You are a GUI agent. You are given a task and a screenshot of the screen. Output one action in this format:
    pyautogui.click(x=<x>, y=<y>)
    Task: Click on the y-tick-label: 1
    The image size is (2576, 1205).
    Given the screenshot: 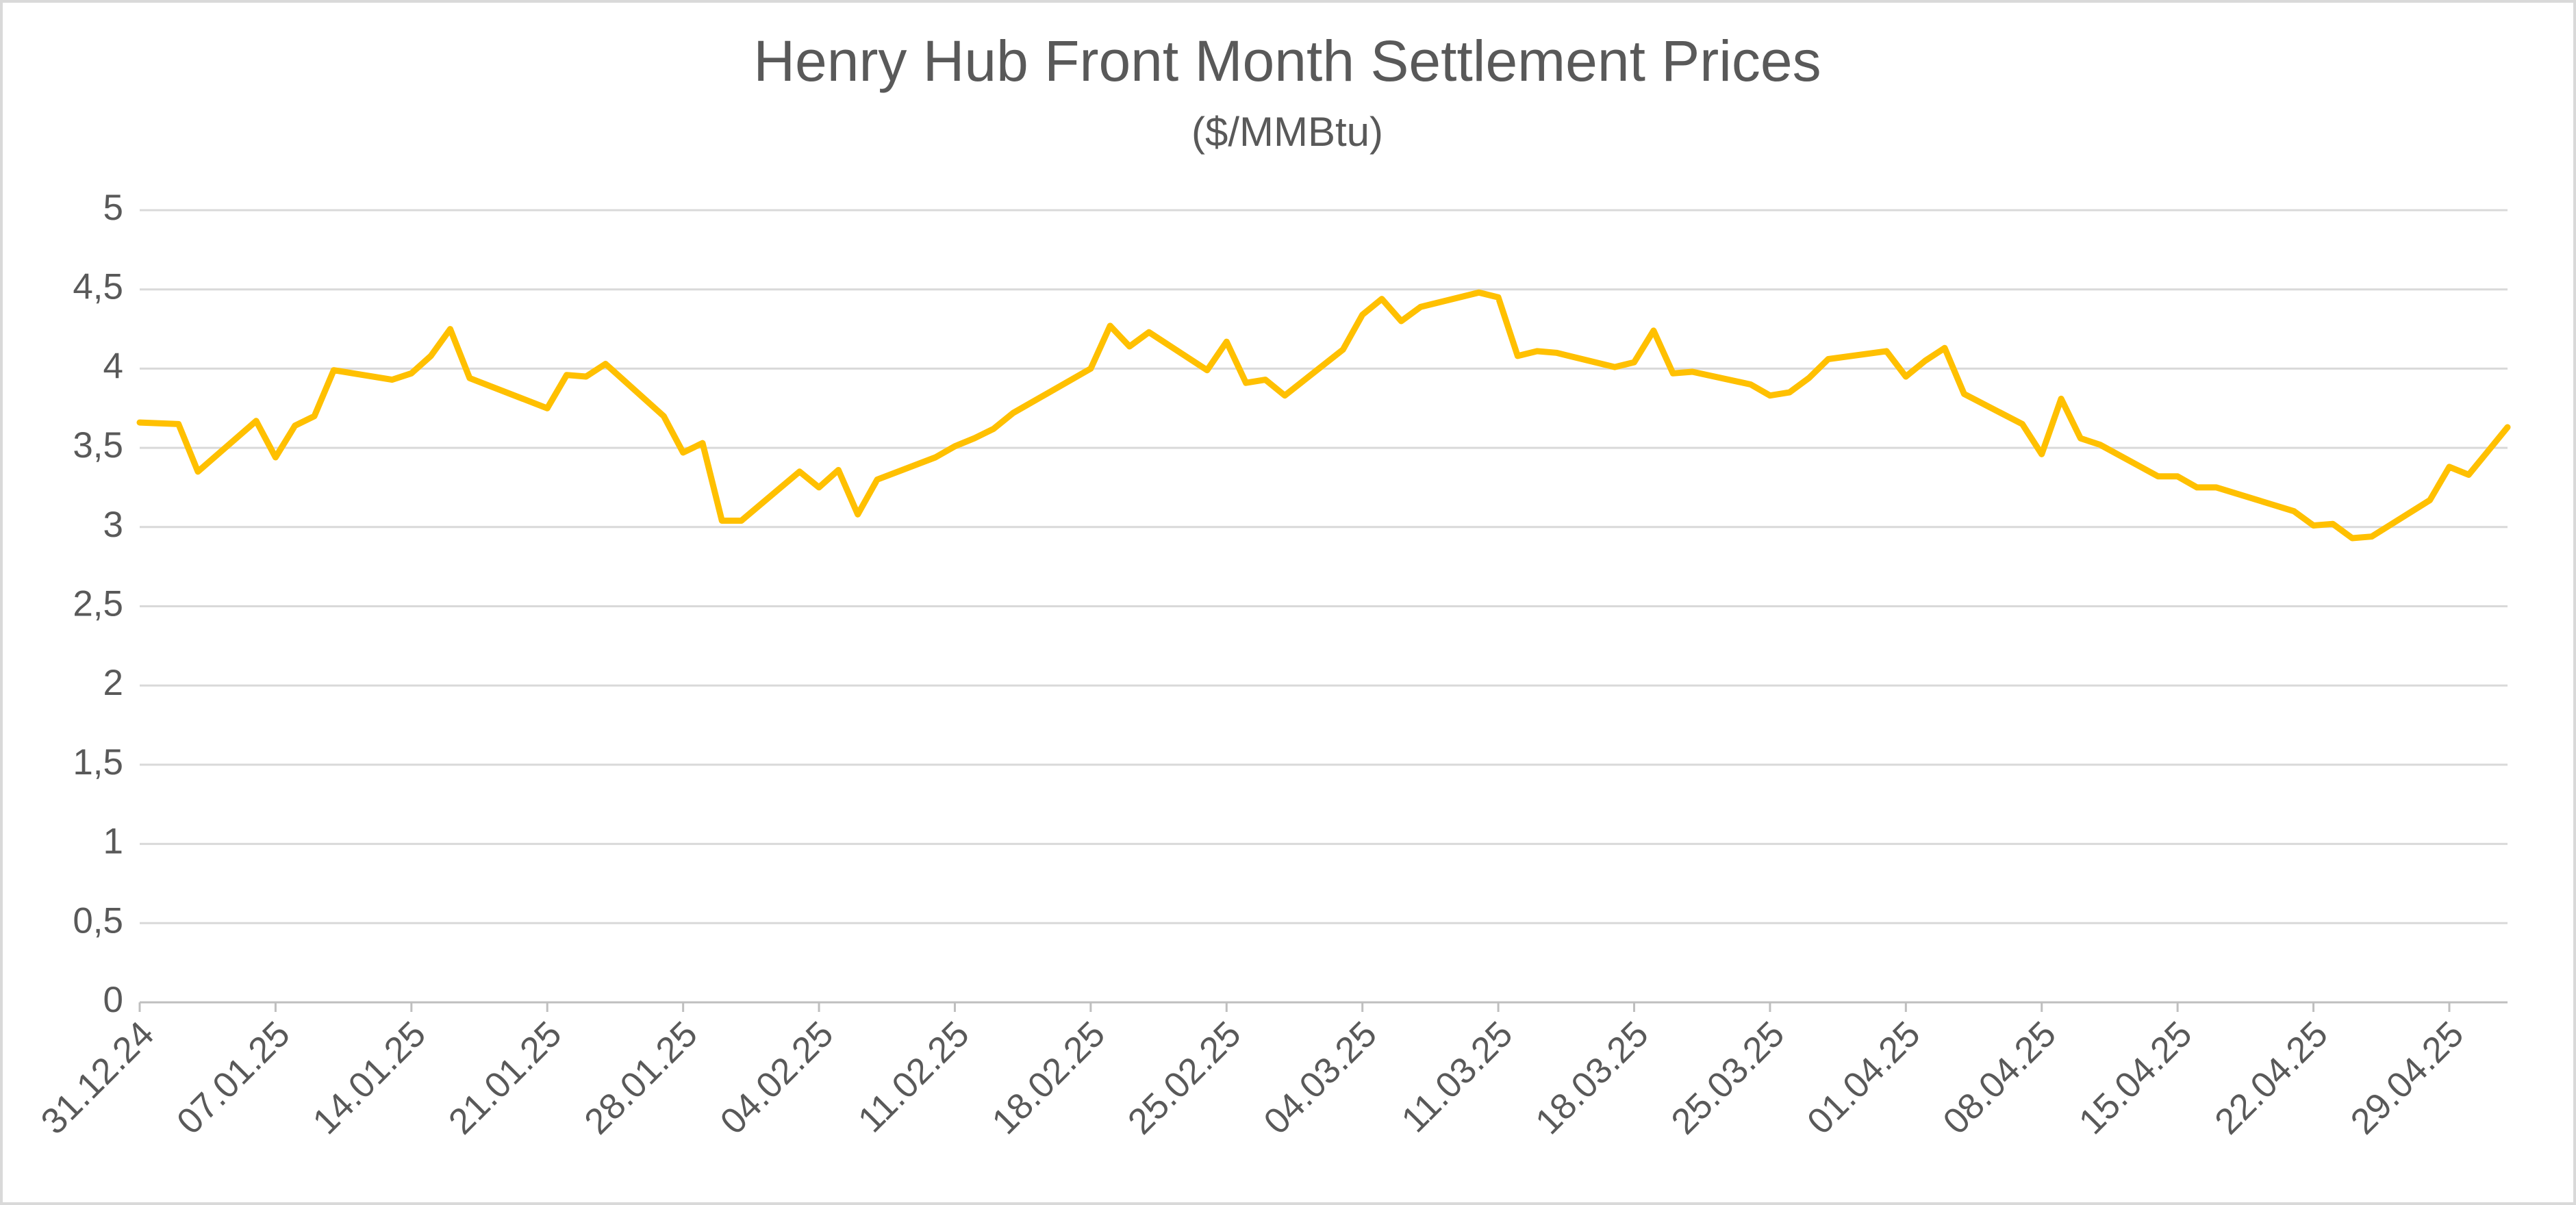 What is the action you would take?
    pyautogui.click(x=113, y=842)
    